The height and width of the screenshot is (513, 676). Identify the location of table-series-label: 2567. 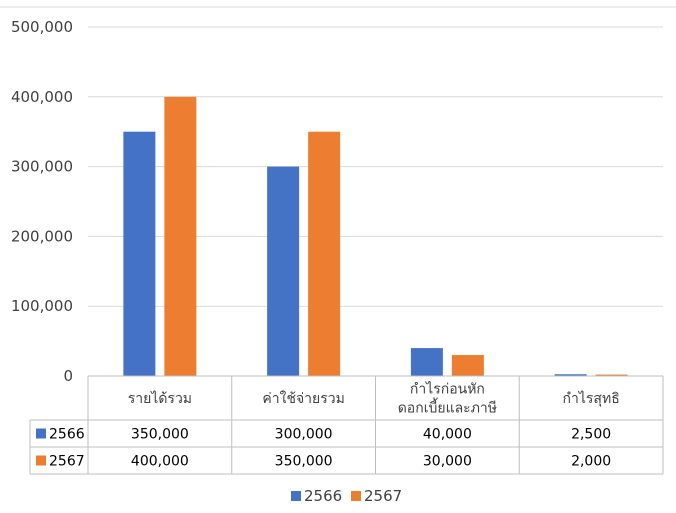
(67, 462).